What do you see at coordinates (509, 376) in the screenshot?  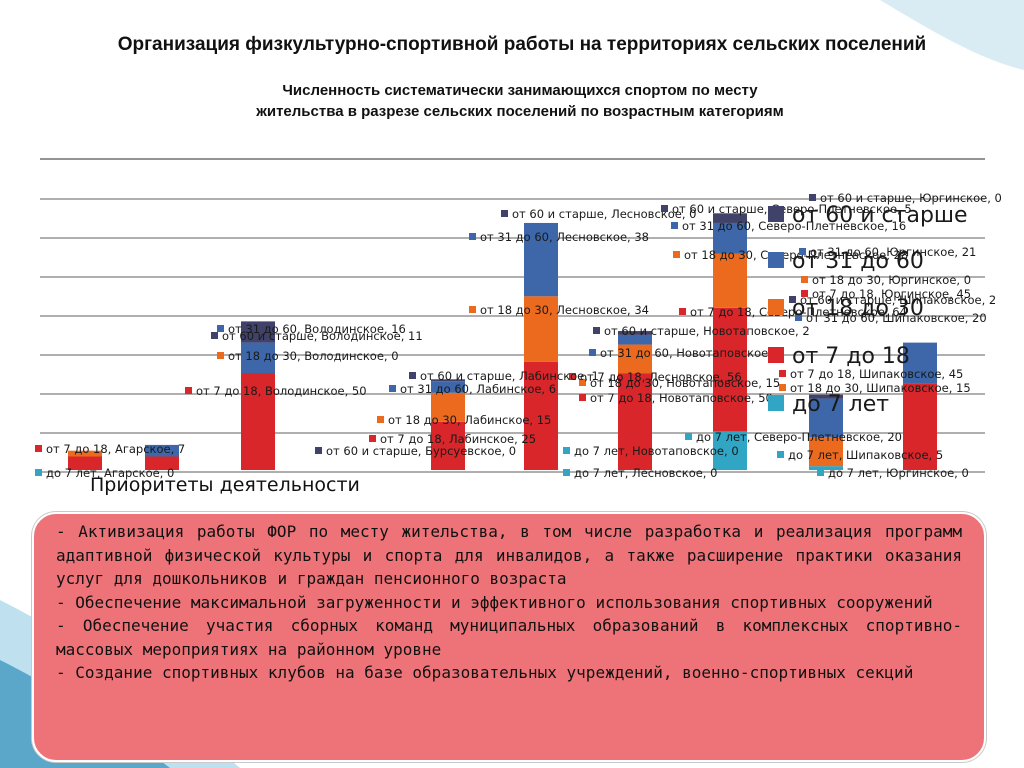 I see `data-label: от 60 и старше, Лабинское, 1` at bounding box center [509, 376].